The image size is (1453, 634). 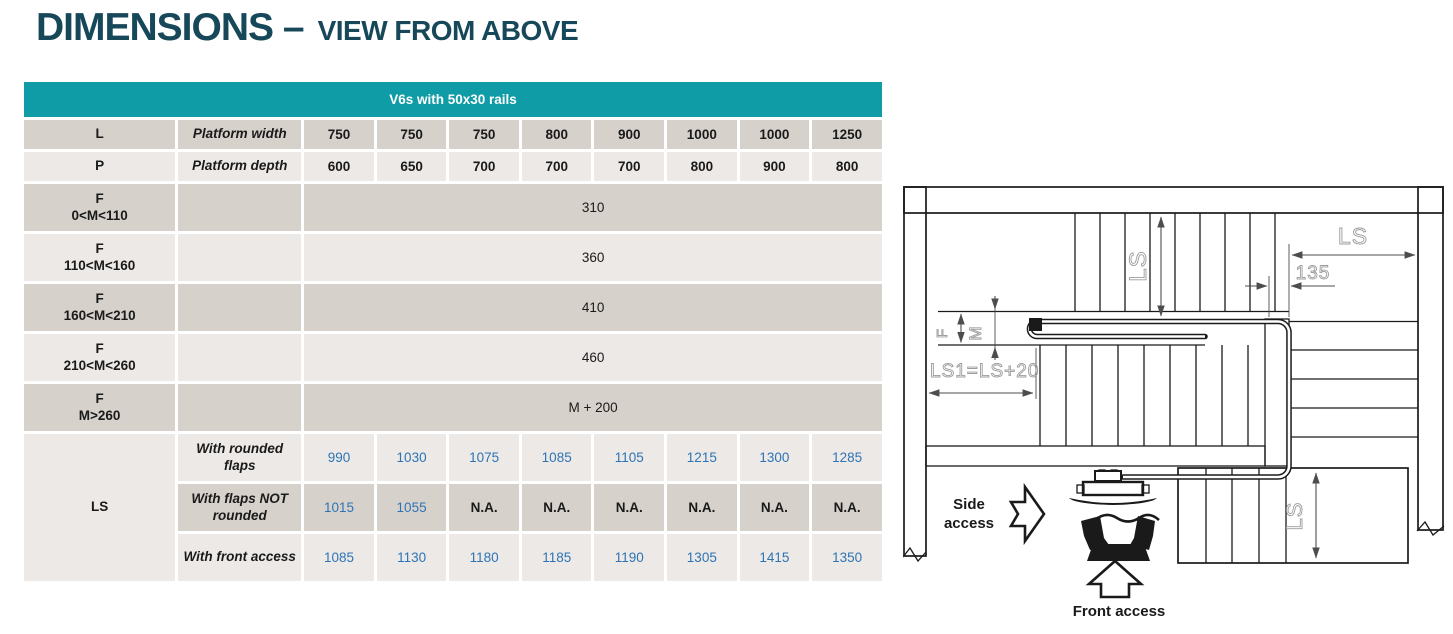 I want to click on row-code: L, so click(x=100, y=134).